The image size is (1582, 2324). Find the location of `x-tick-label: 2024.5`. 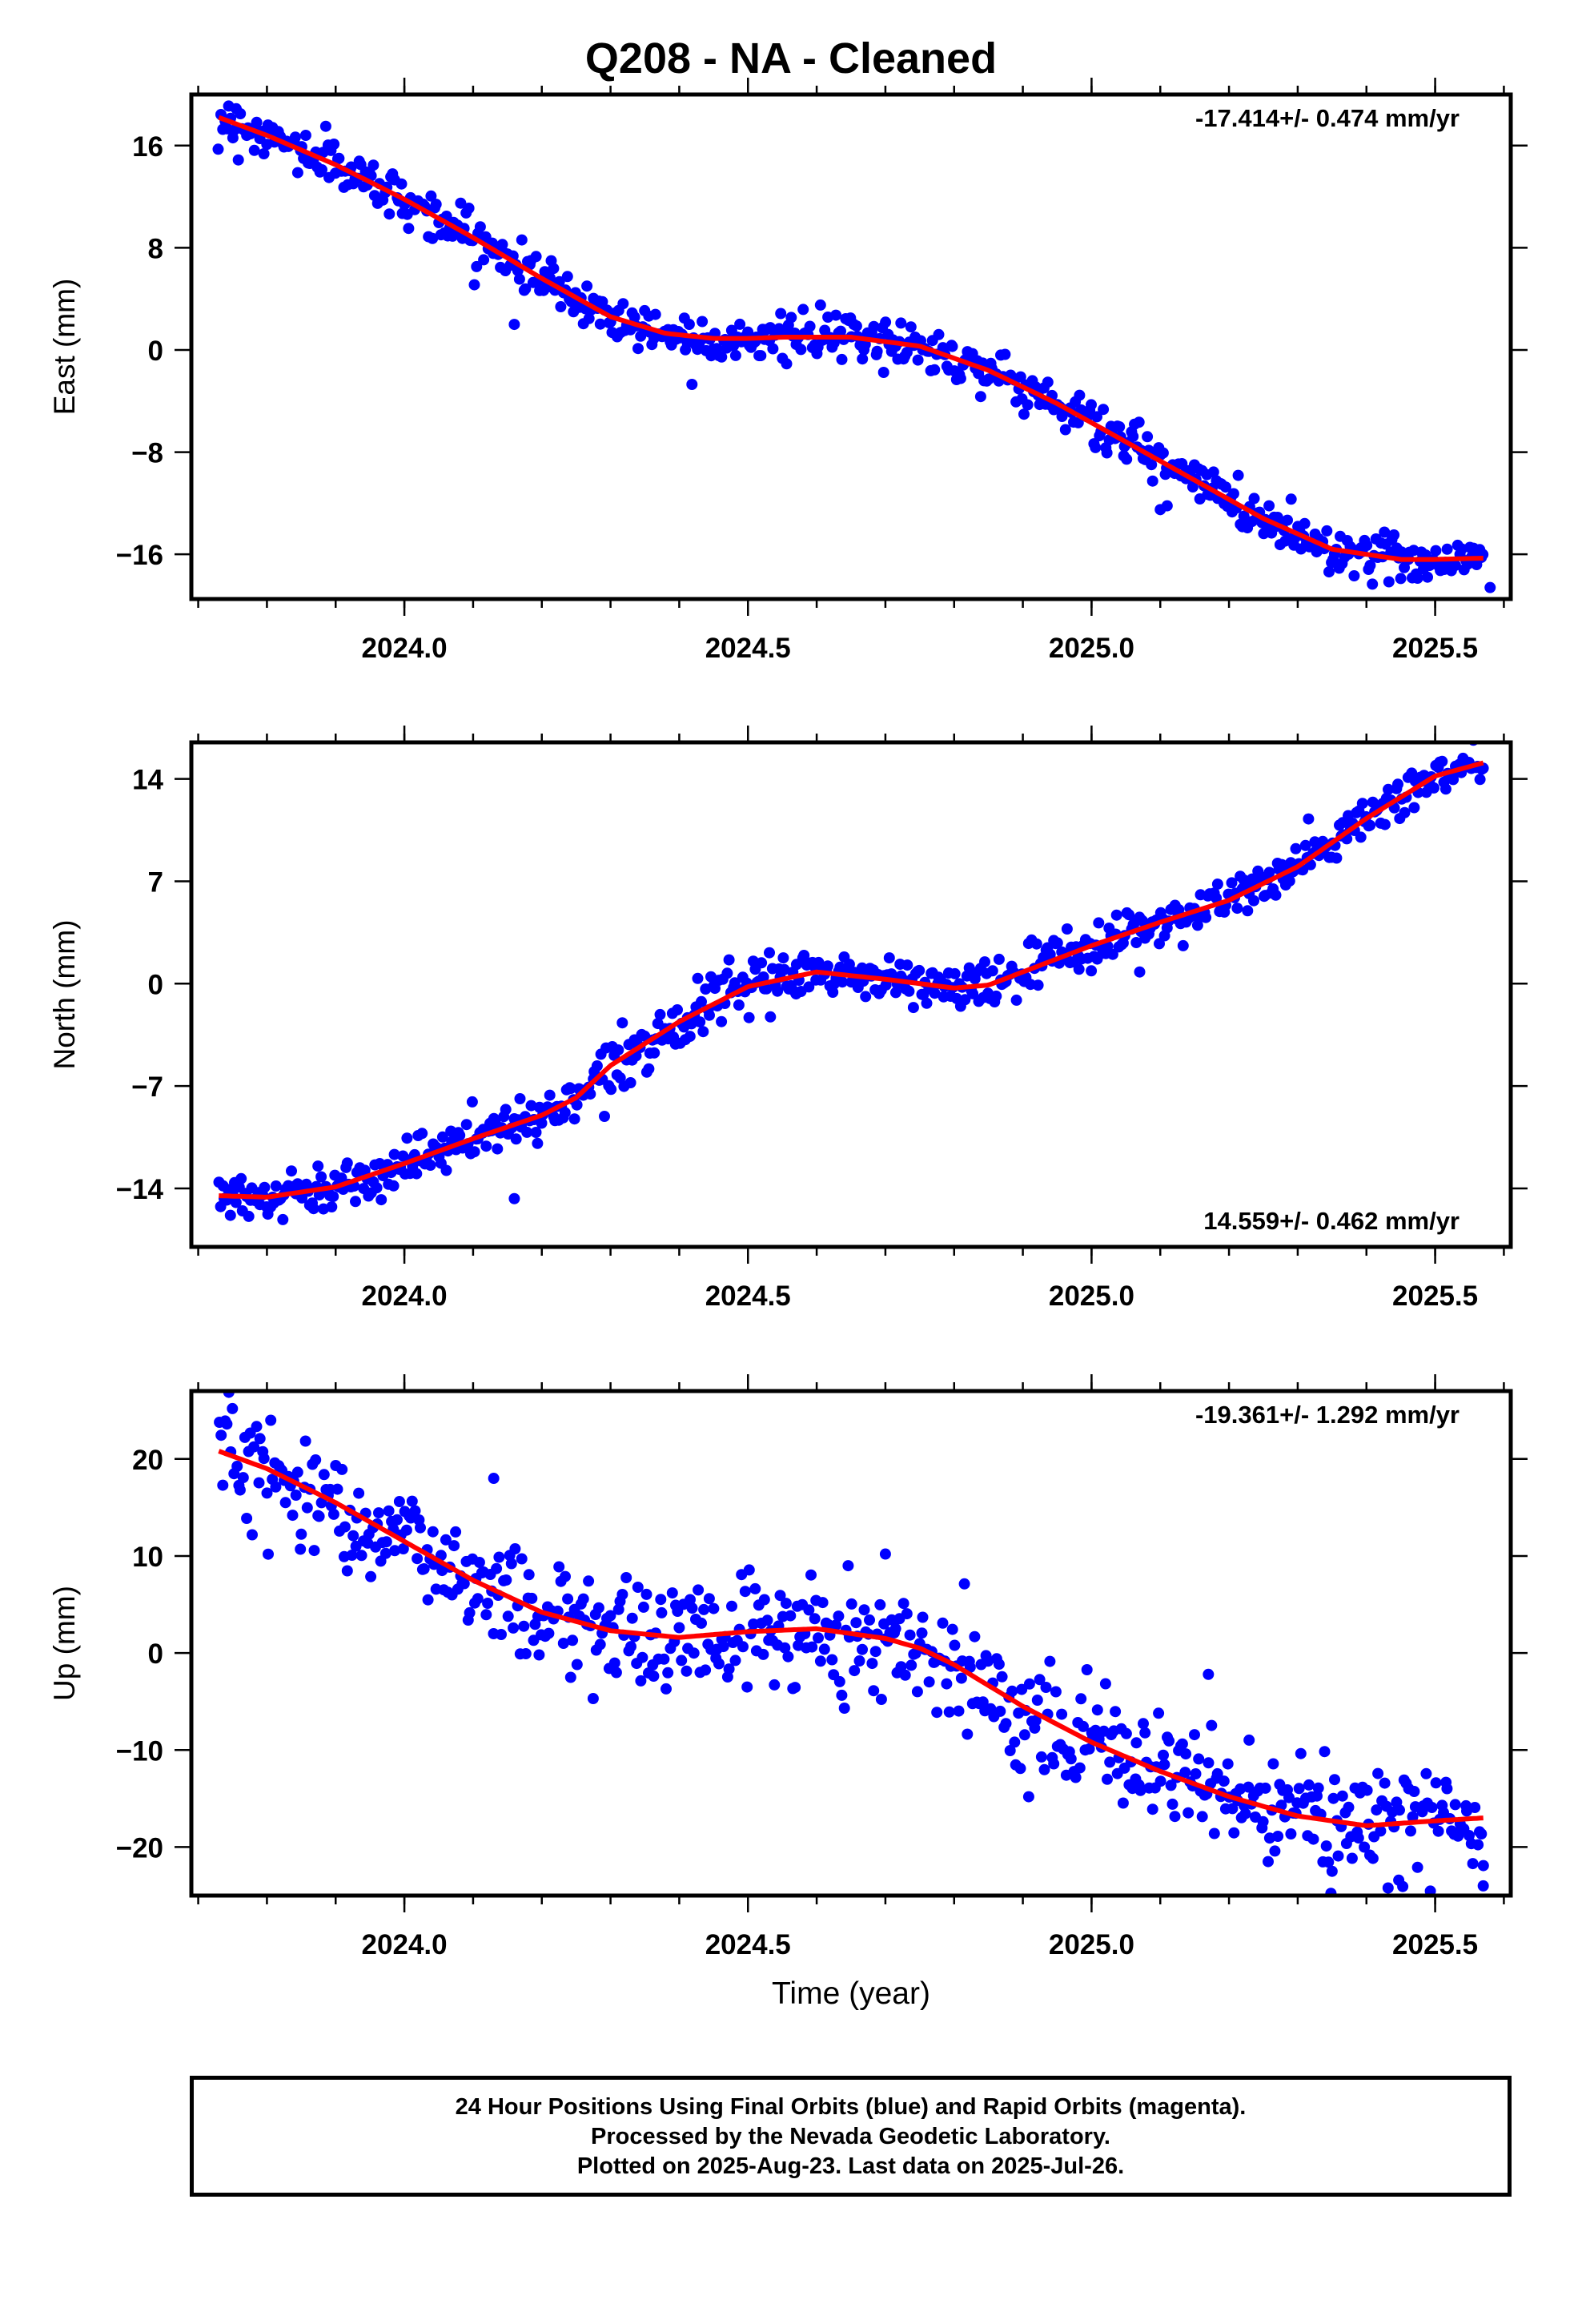

x-tick-label: 2024.5 is located at coordinates (748, 1944).